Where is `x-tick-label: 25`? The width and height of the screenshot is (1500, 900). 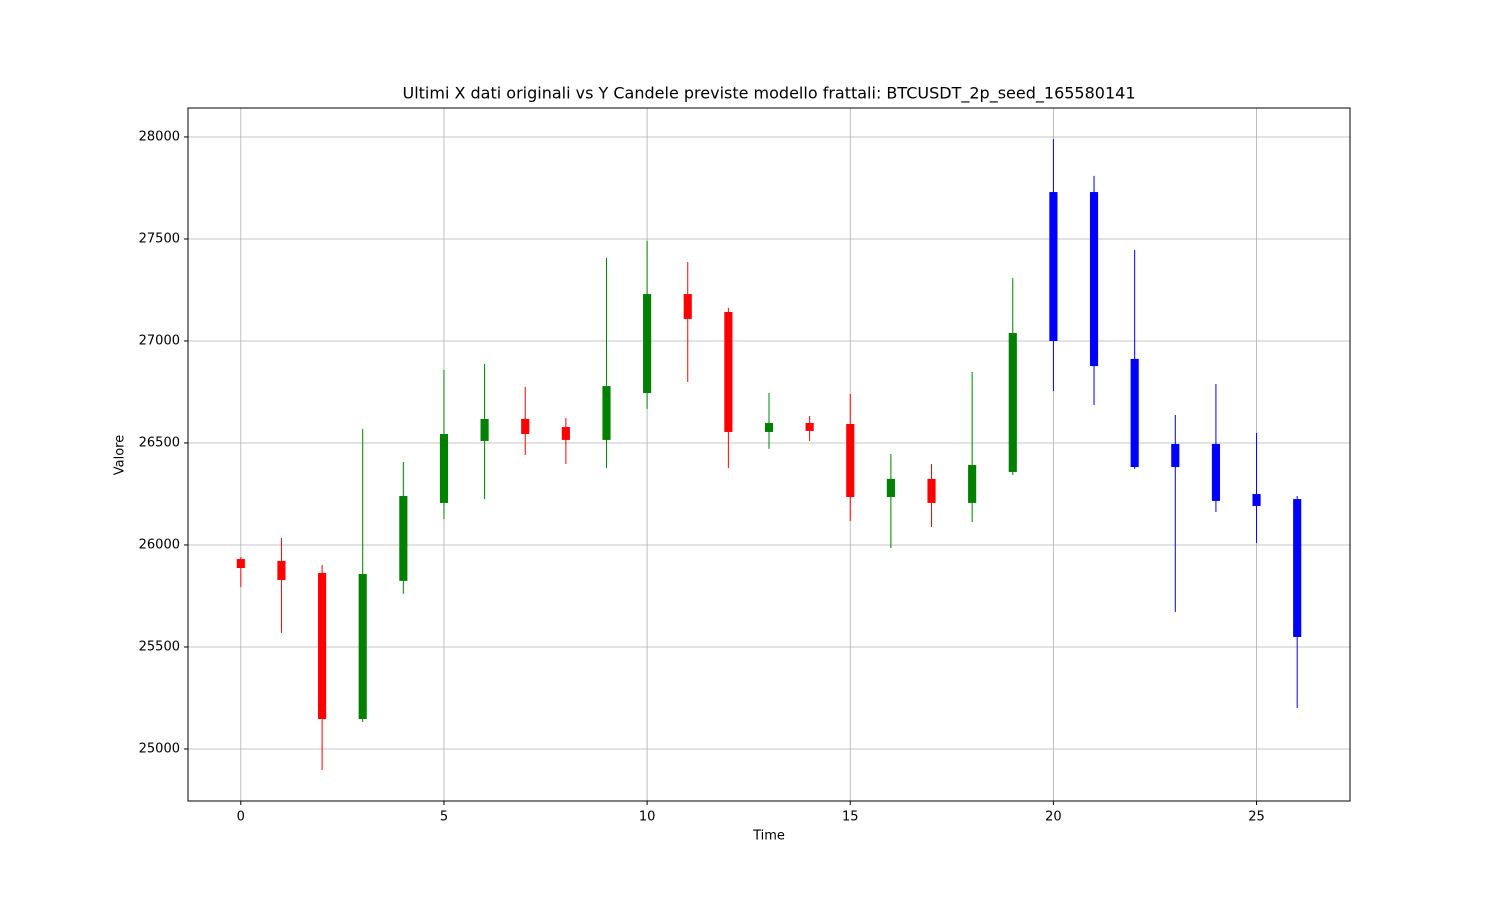 x-tick-label: 25 is located at coordinates (1256, 817).